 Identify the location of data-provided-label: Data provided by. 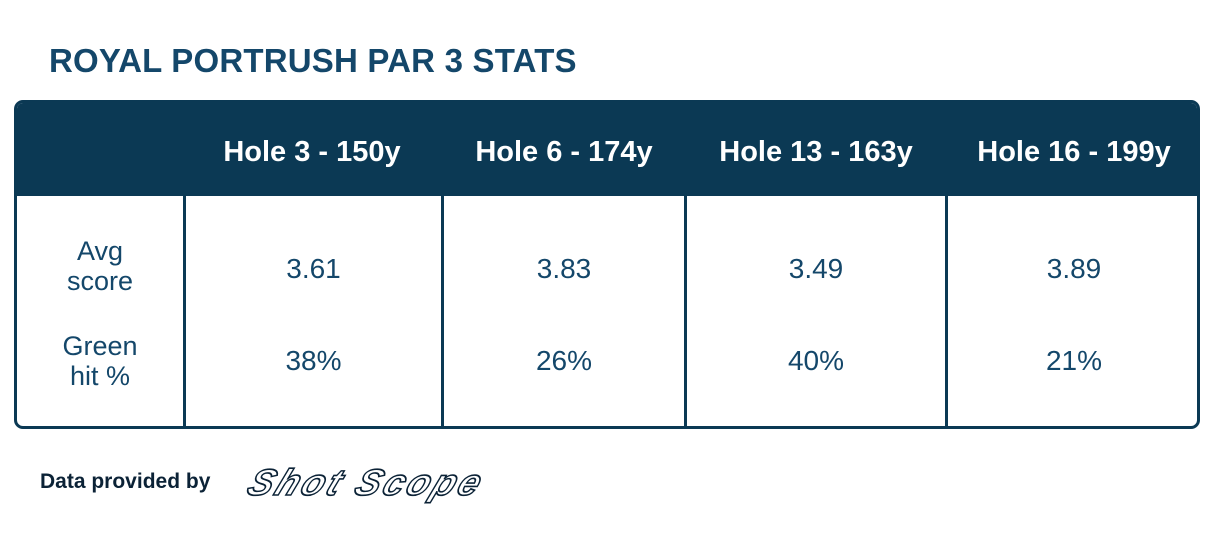
(125, 481).